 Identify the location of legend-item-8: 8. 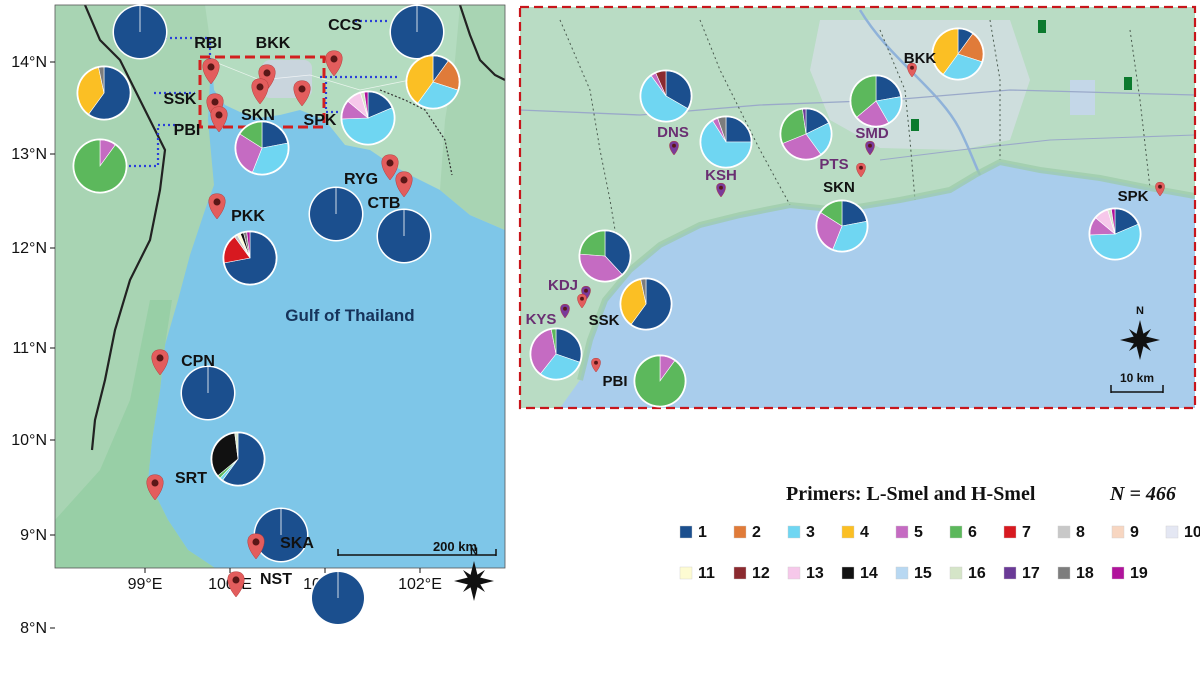
(1071, 532).